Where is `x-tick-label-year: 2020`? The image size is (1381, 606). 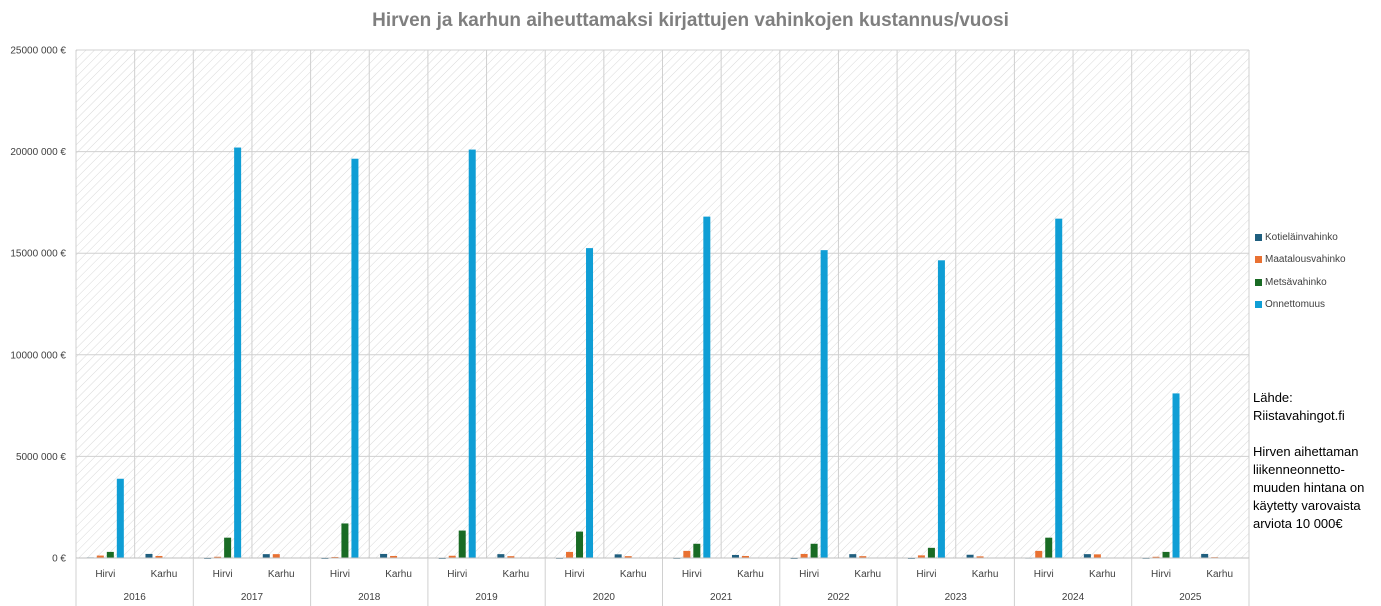
x-tick-label-year: 2020 is located at coordinates (604, 597).